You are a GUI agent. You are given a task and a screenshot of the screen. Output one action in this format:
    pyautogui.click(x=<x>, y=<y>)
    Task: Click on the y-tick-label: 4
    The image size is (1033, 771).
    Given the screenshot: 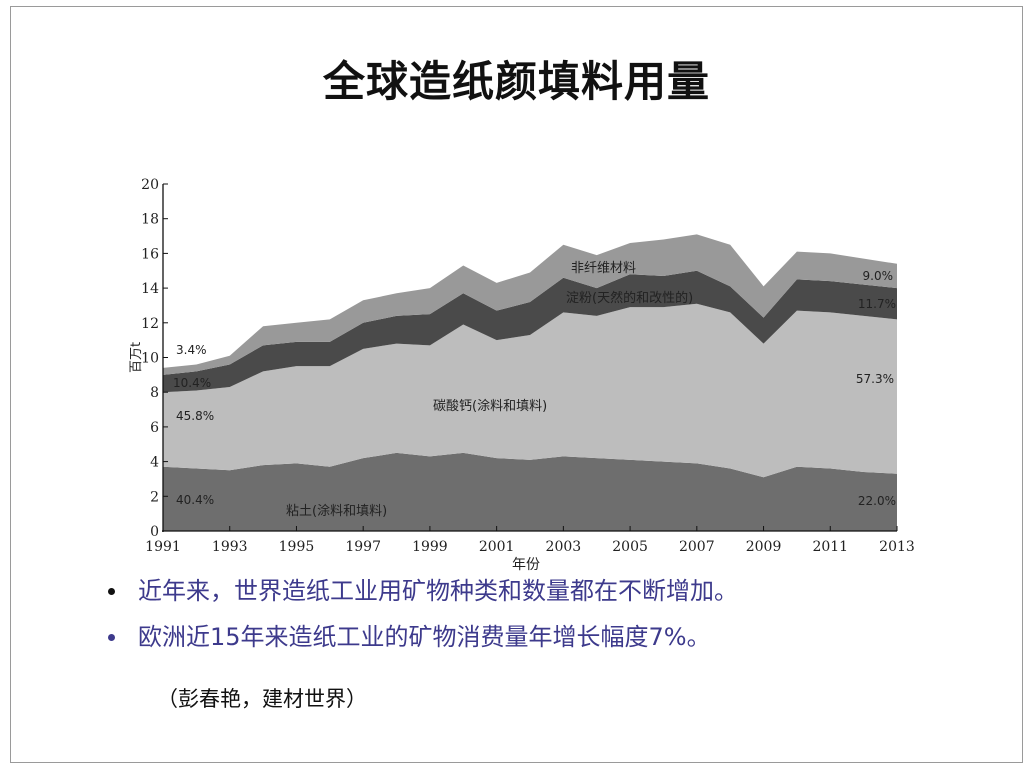 What is the action you would take?
    pyautogui.click(x=154, y=463)
    